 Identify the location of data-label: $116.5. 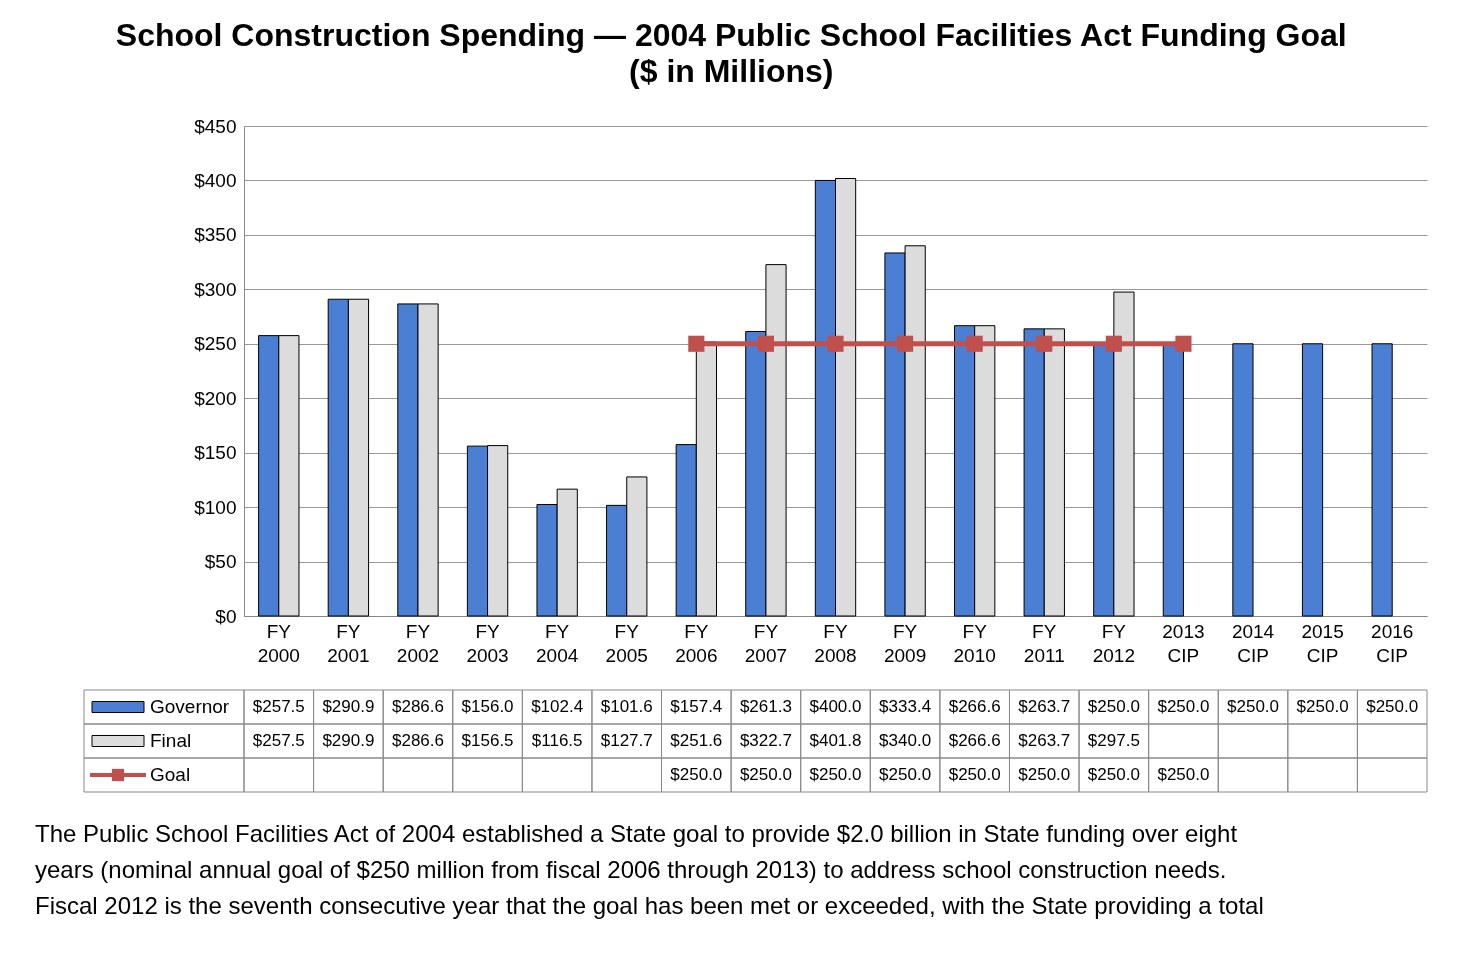
(557, 740).